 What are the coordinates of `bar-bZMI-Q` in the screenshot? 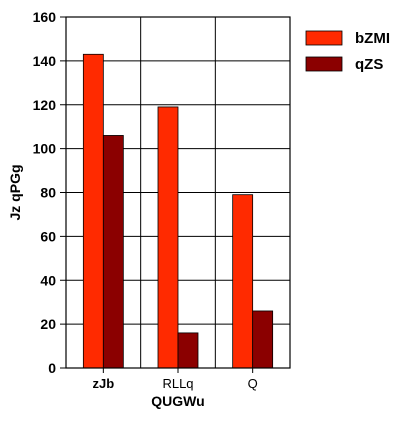 It's located at (243, 281).